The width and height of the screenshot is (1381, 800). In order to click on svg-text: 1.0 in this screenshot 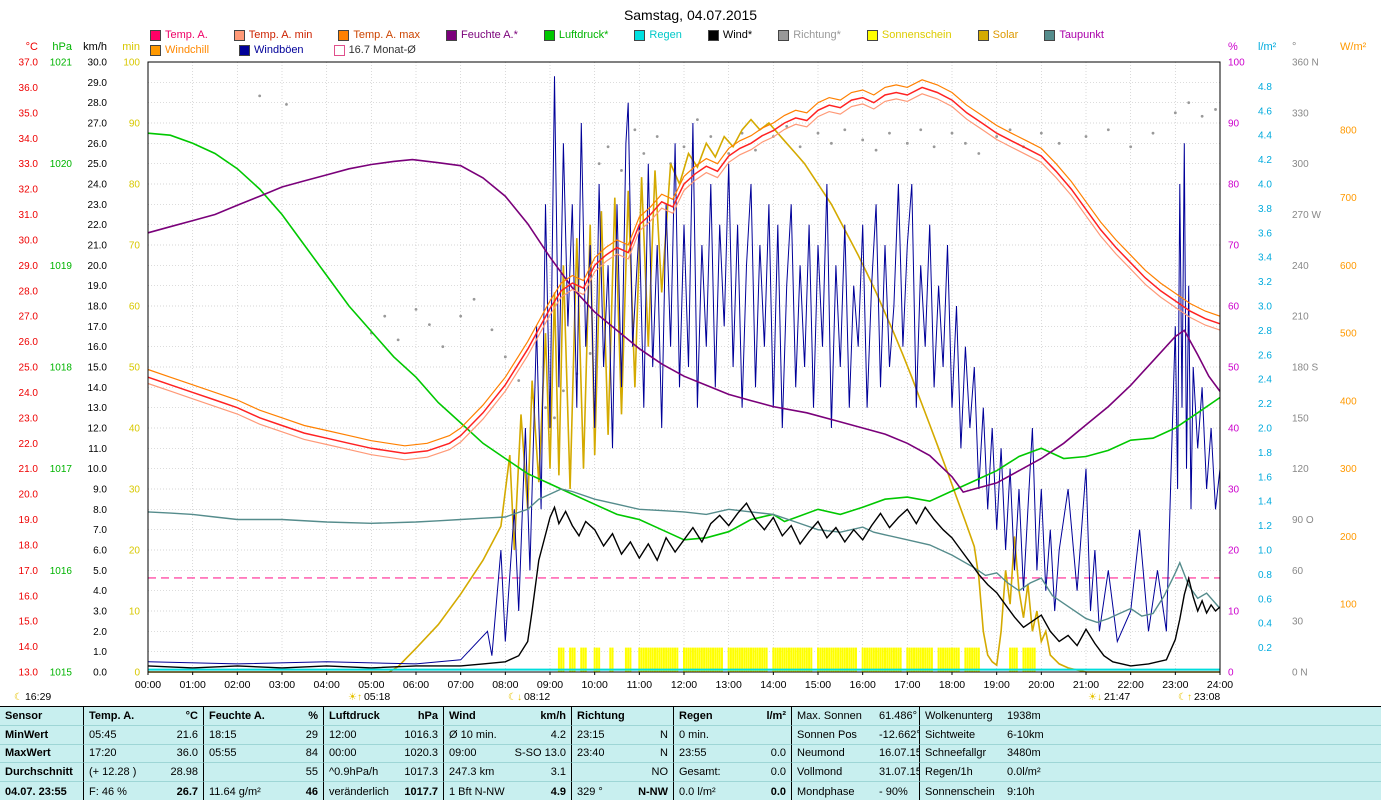, I will do `click(1265, 551)`.